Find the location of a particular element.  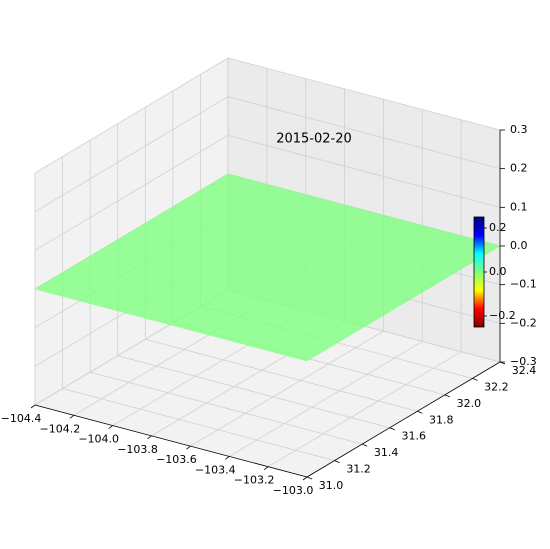

x-tick-label: −103.2 is located at coordinates (254, 480).